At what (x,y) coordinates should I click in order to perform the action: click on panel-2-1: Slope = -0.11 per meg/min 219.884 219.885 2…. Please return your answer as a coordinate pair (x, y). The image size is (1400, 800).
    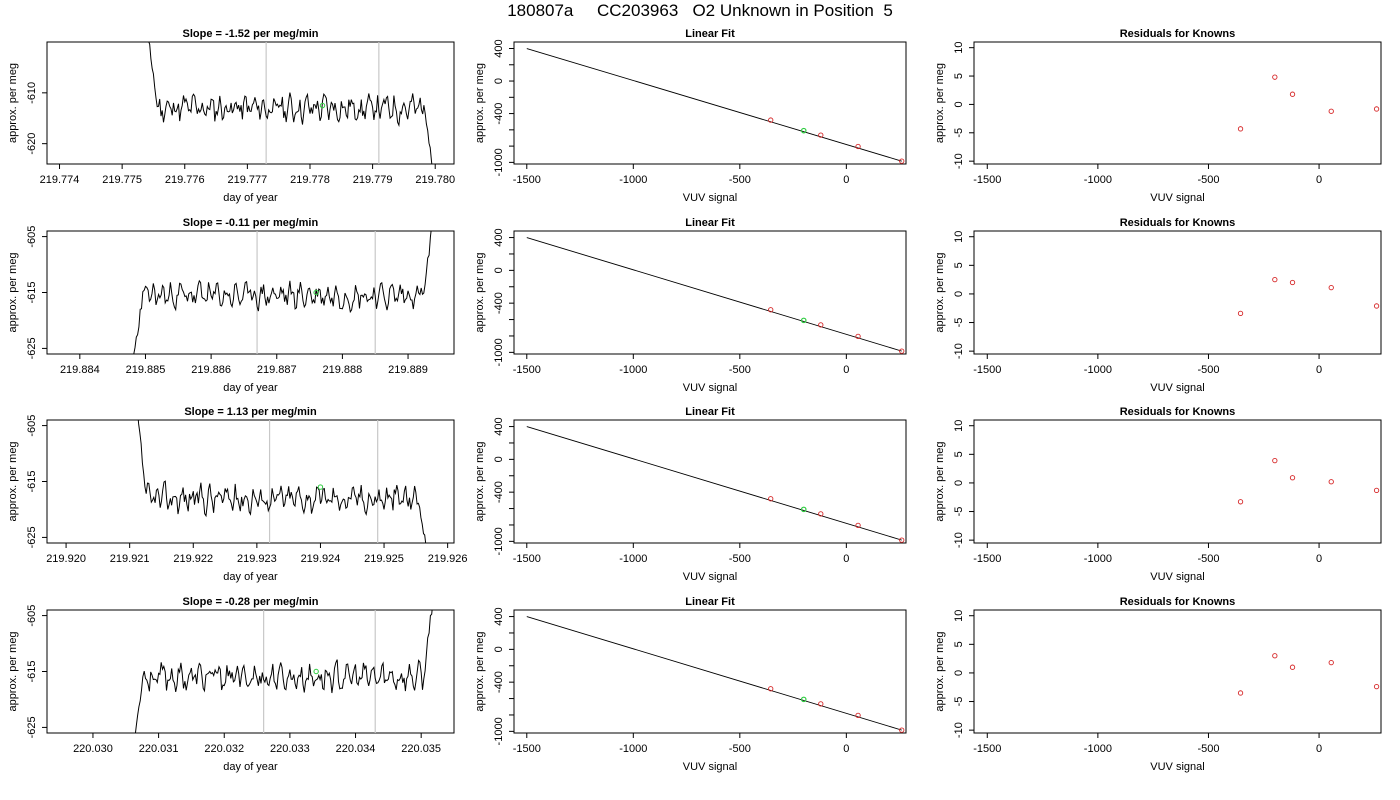
    Looking at the image, I should click on (231, 305).